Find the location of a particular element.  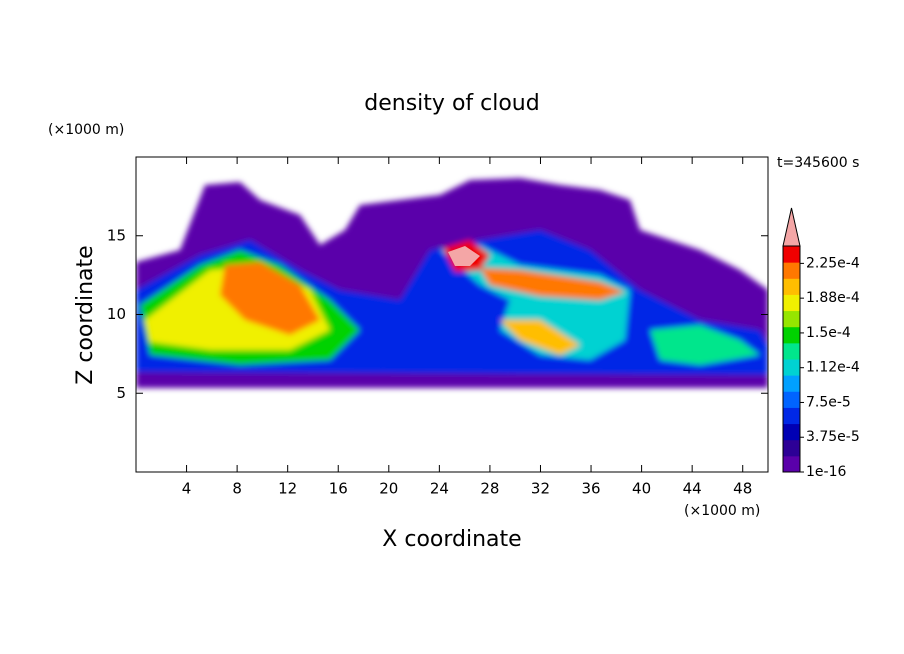

y-tick-label: 5 is located at coordinates (121, 393).